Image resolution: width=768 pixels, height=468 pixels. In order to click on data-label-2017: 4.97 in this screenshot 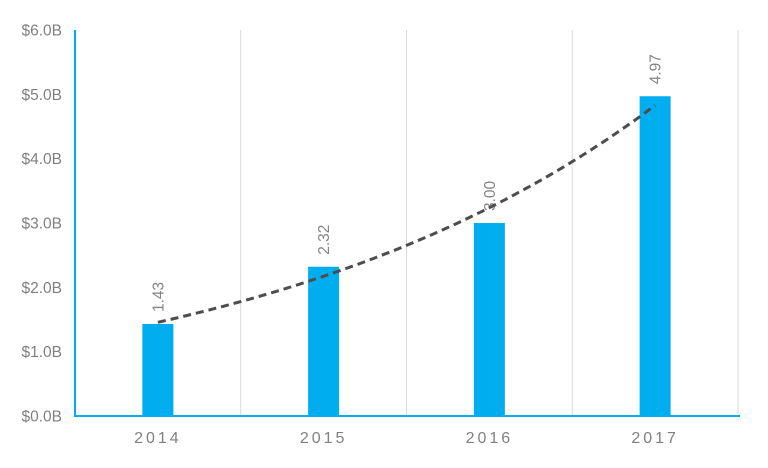, I will do `click(656, 69)`.